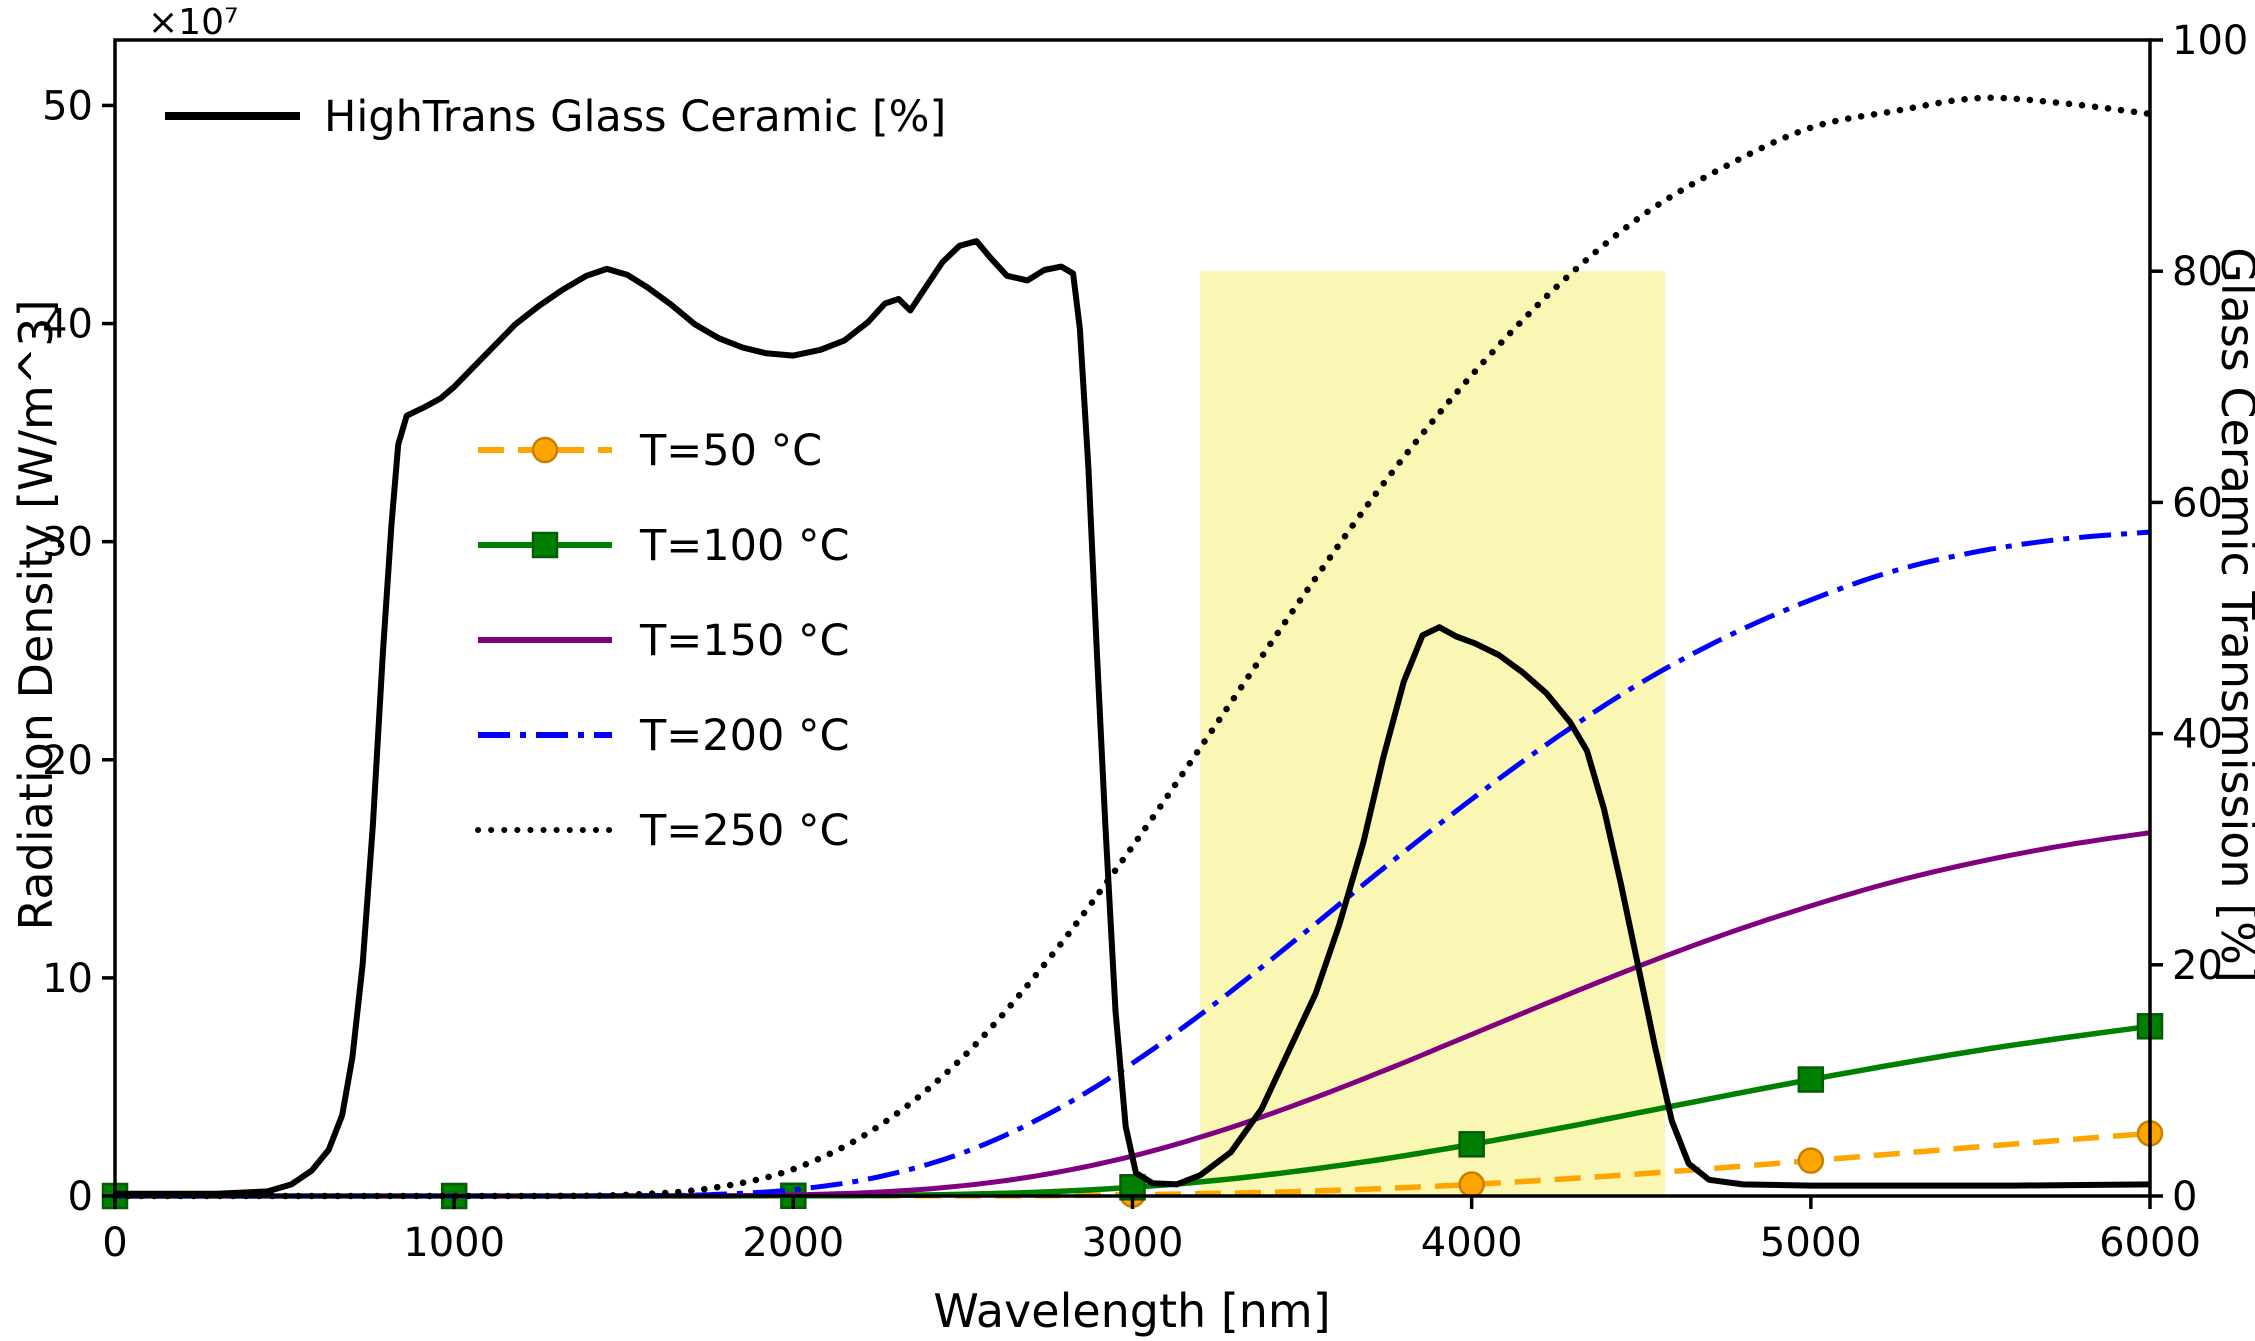 This screenshot has height=1341, width=2255. I want to click on x-tick-label: 0, so click(114, 1243).